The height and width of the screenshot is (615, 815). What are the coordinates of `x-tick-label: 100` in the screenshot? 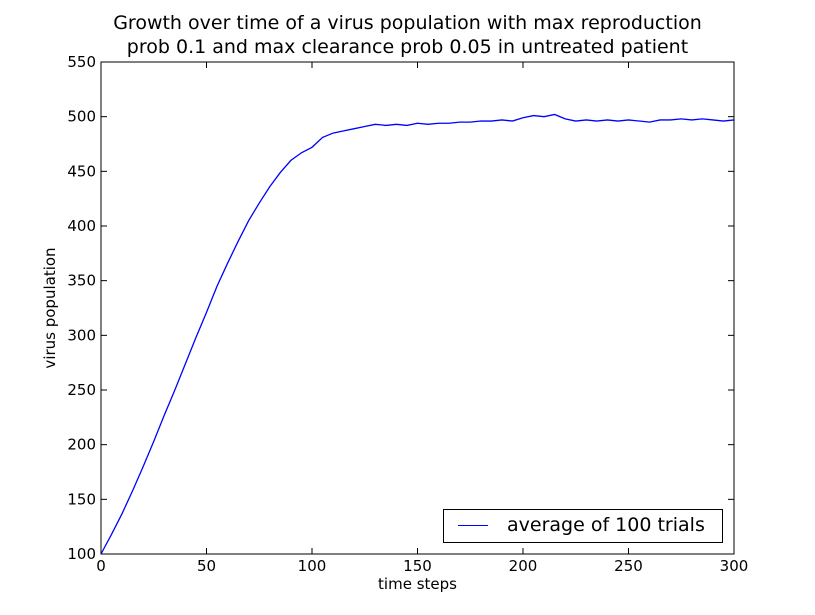 It's located at (312, 566).